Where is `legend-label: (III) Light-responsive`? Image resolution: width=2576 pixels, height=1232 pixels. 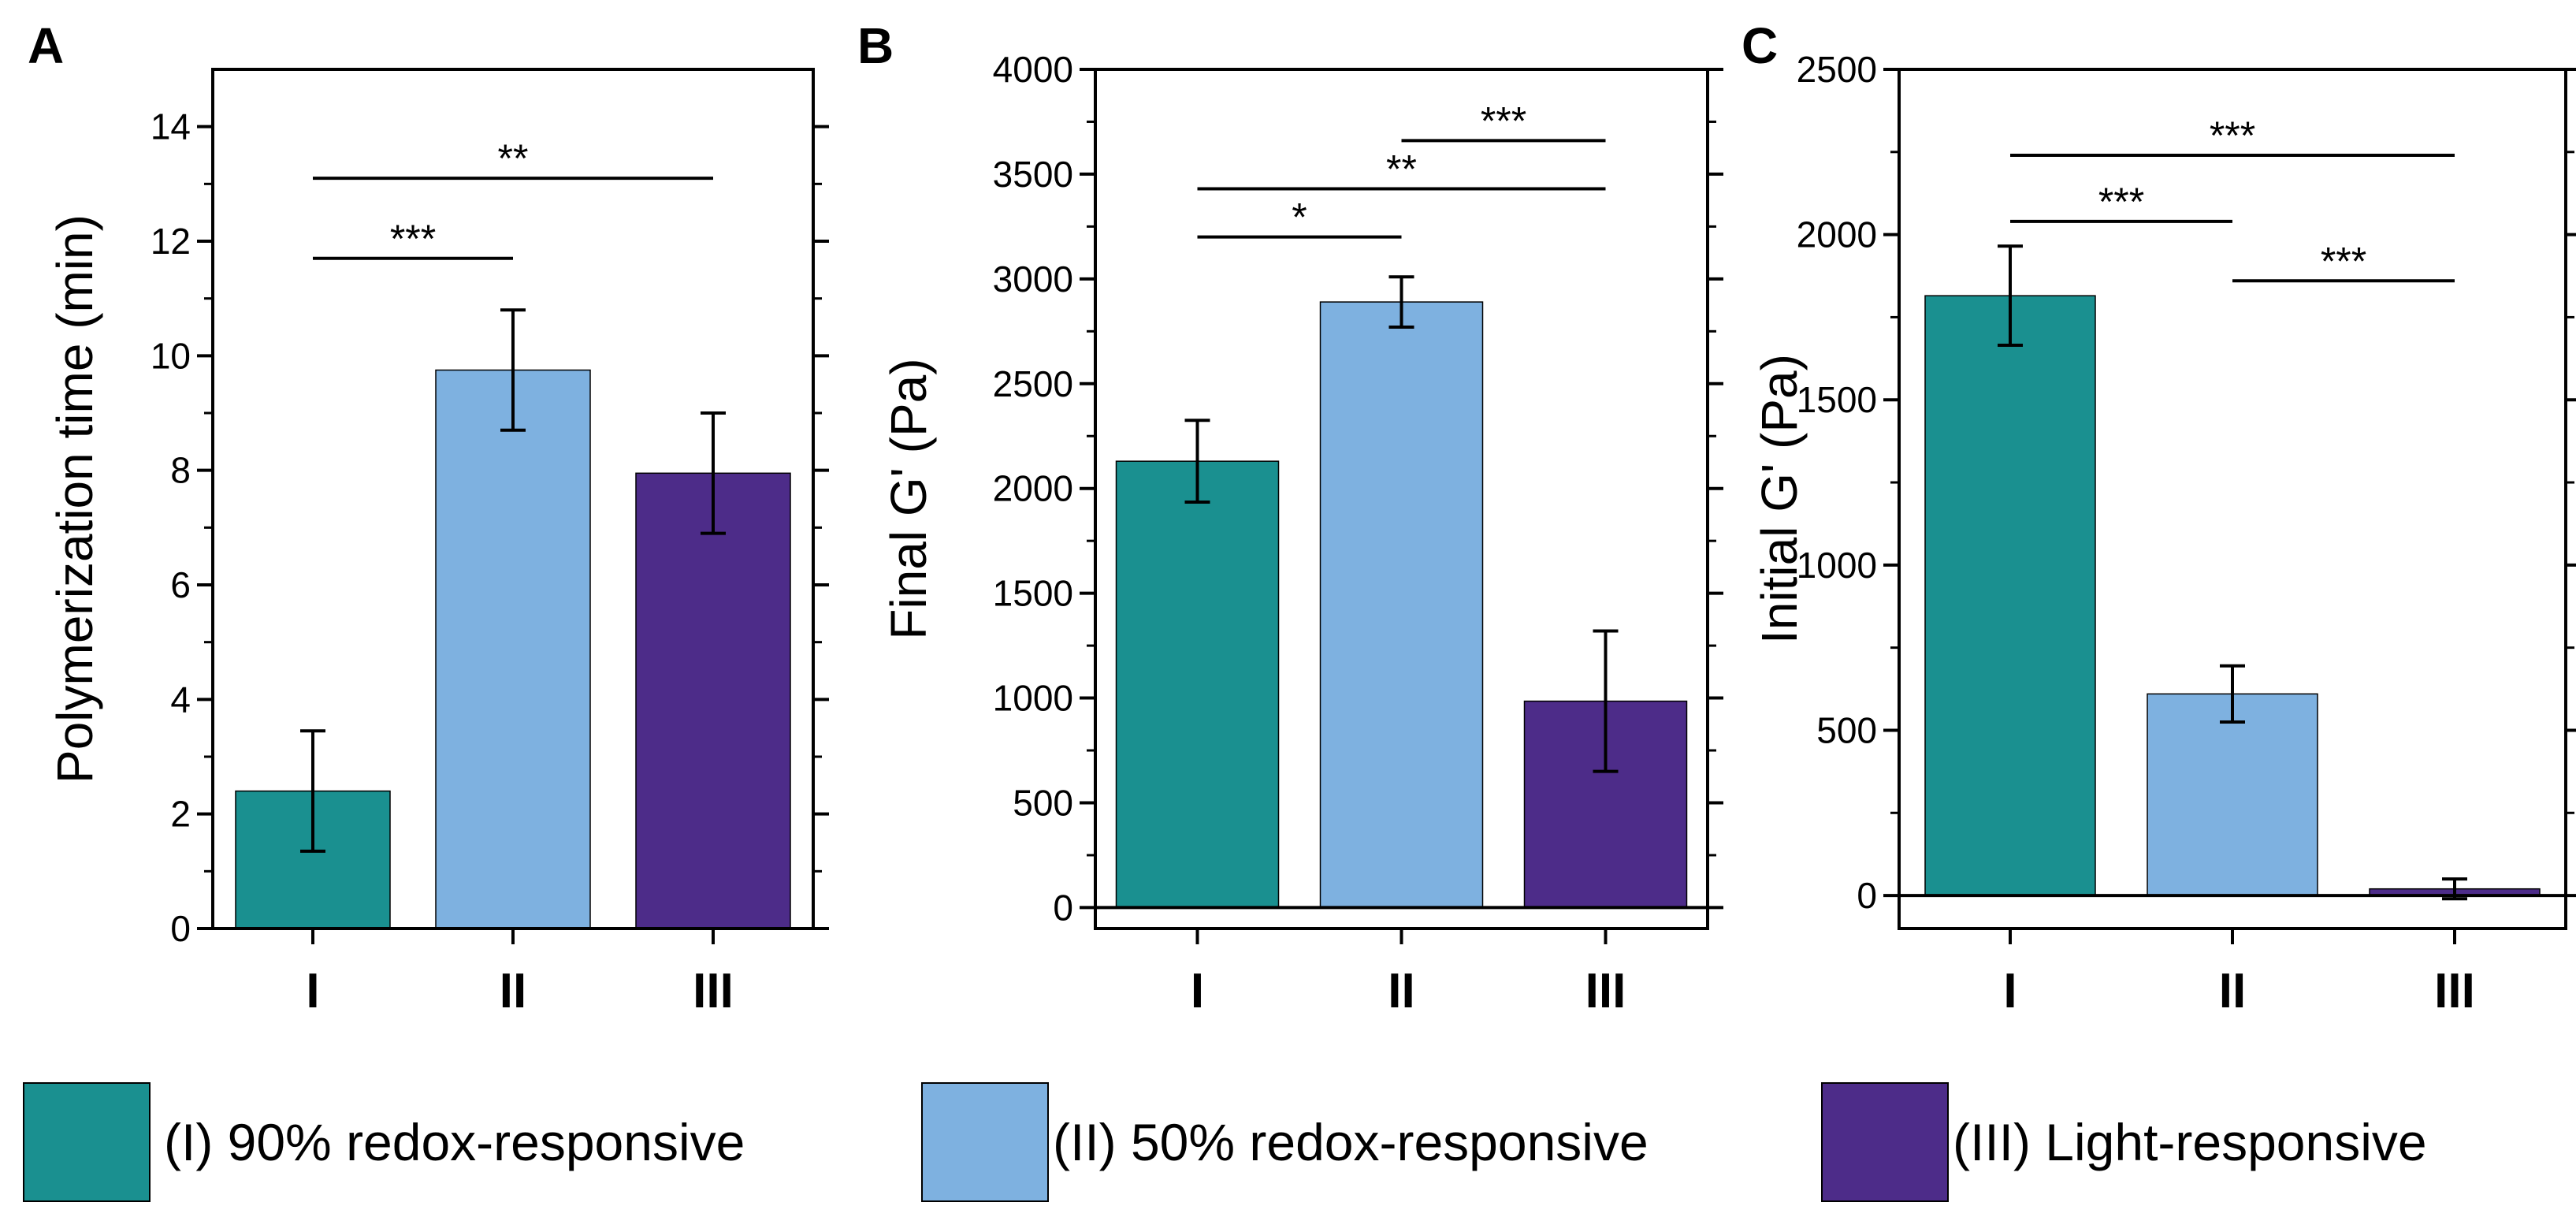
legend-label: (III) Light-responsive is located at coordinates (2190, 1142).